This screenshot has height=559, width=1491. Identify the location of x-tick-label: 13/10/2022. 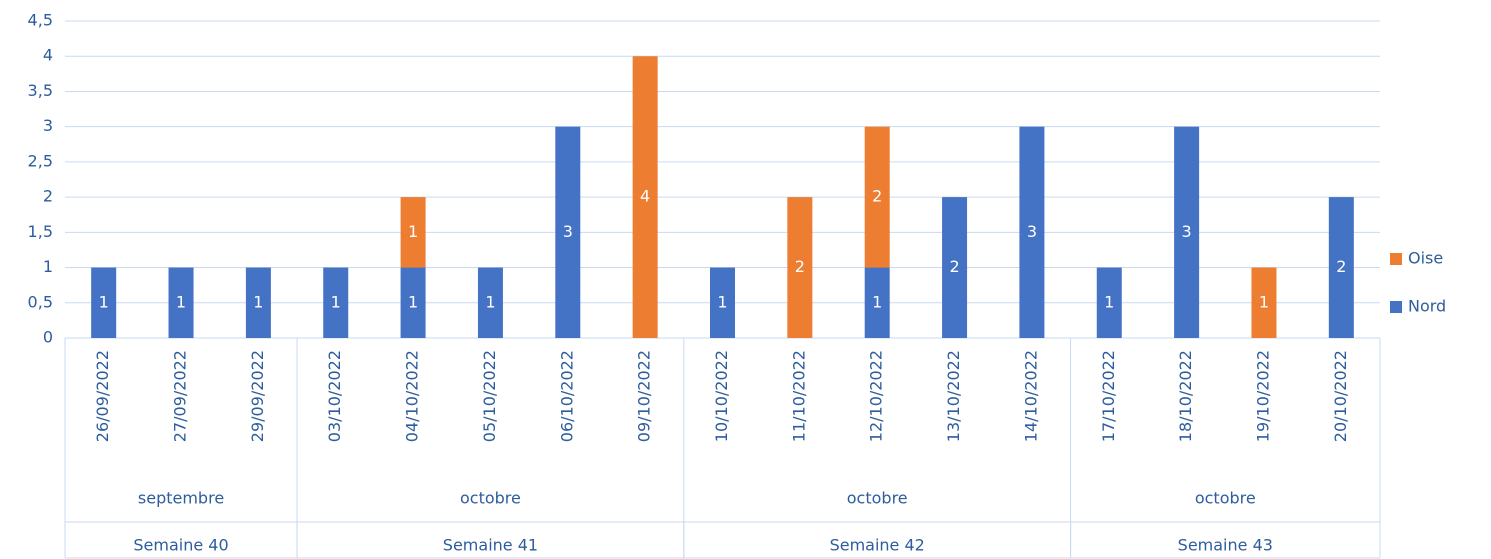
(953, 396).